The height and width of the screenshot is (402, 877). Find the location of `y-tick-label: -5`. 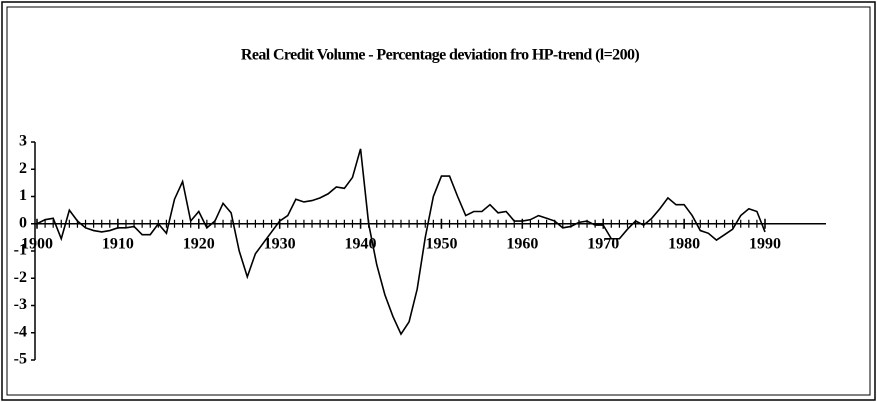

y-tick-label: -5 is located at coordinates (20, 359).